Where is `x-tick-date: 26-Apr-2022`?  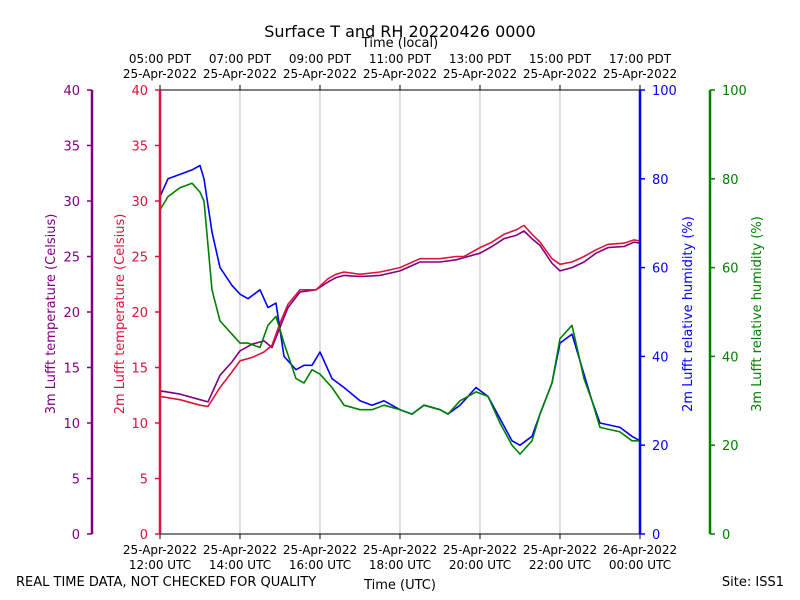
x-tick-date: 26-Apr-2022 is located at coordinates (640, 550).